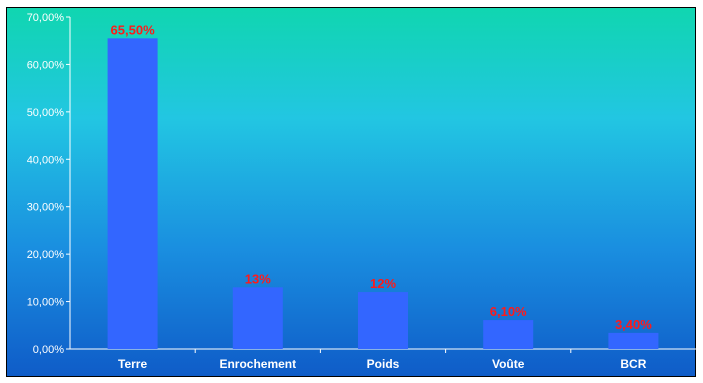 The height and width of the screenshot is (383, 703). I want to click on y-tick-label: 70,00%, so click(46, 18).